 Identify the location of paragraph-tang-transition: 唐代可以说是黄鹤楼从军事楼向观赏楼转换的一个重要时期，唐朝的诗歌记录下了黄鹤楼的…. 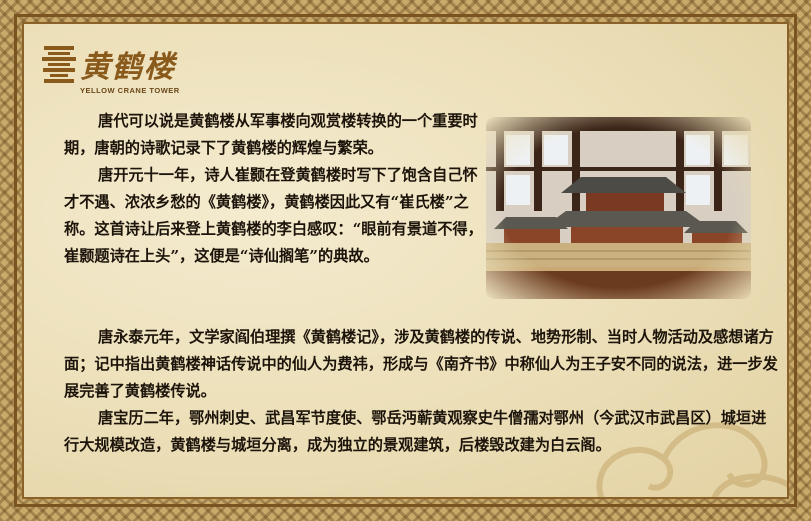
(271, 134).